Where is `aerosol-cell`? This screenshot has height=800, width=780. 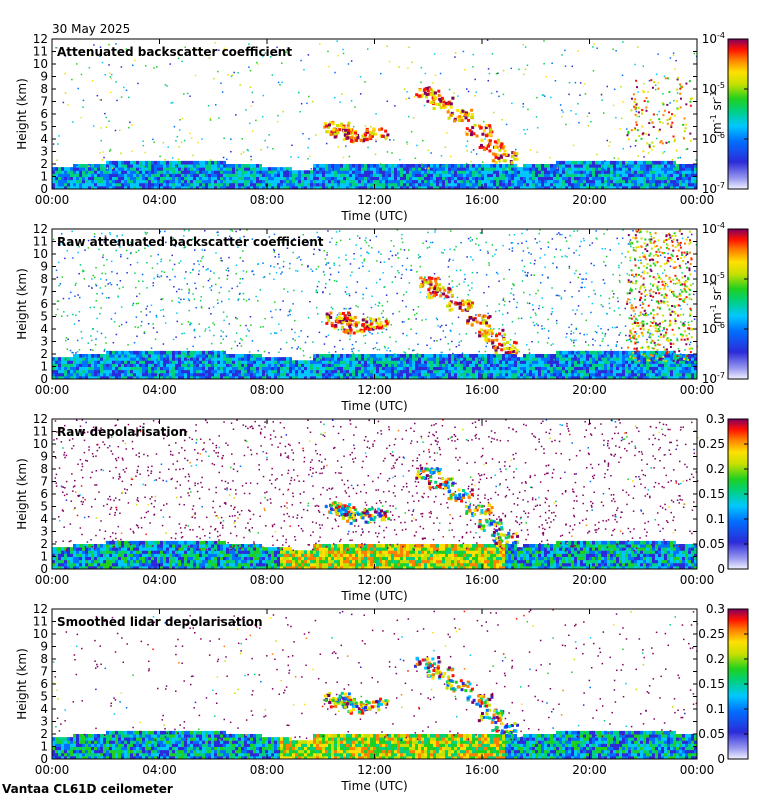 aerosol-cell is located at coordinates (636, 107).